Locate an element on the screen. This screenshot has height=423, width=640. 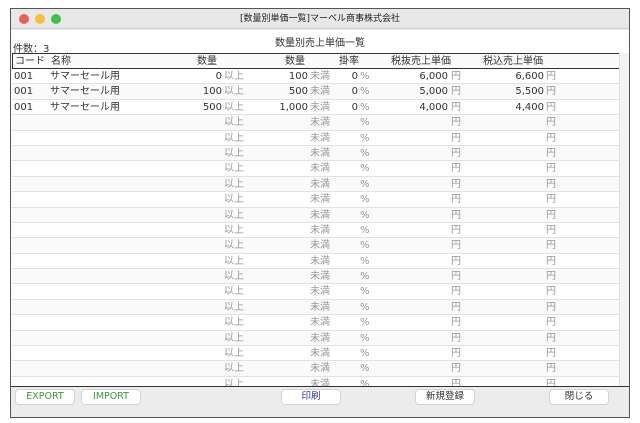
cell-taxed-price: 4,400 is located at coordinates (529, 107).